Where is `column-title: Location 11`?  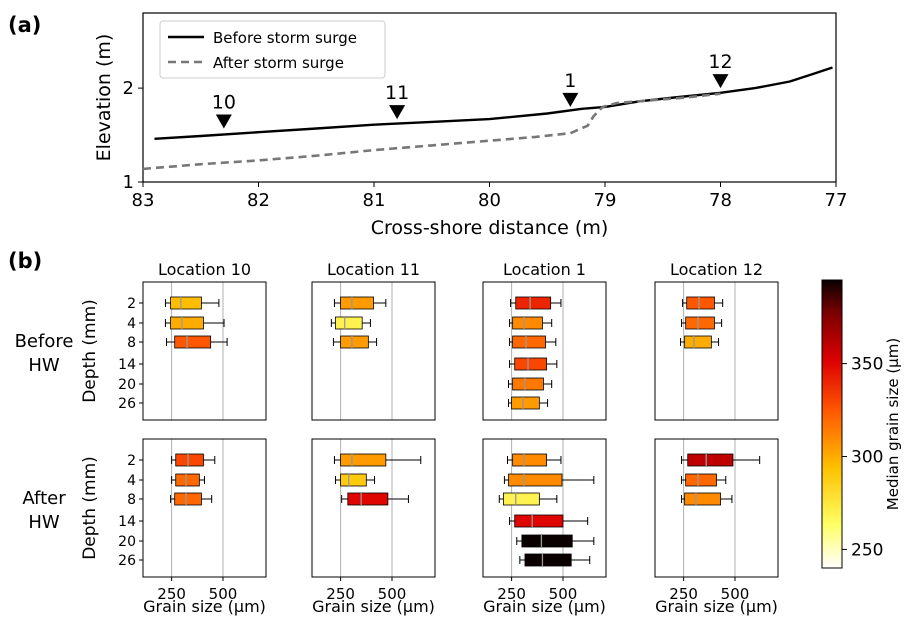
column-title: Location 11 is located at coordinates (373, 269).